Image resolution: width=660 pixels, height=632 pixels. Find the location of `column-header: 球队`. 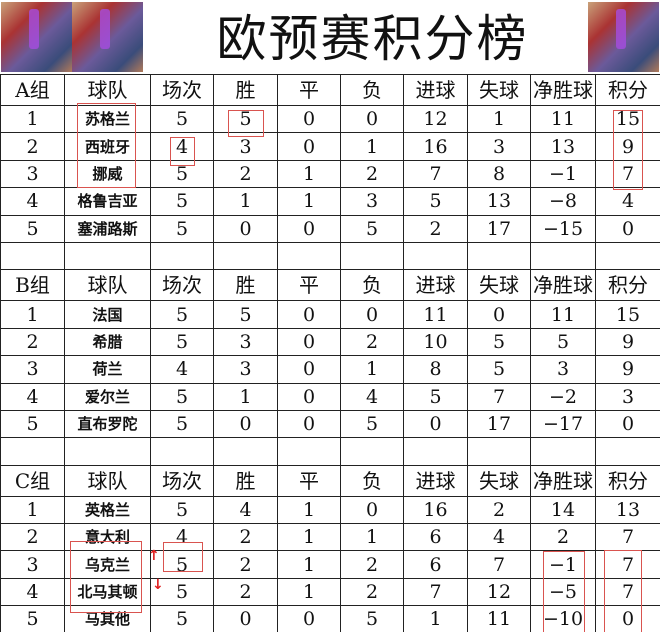

column-header: 球队 is located at coordinates (107, 480).